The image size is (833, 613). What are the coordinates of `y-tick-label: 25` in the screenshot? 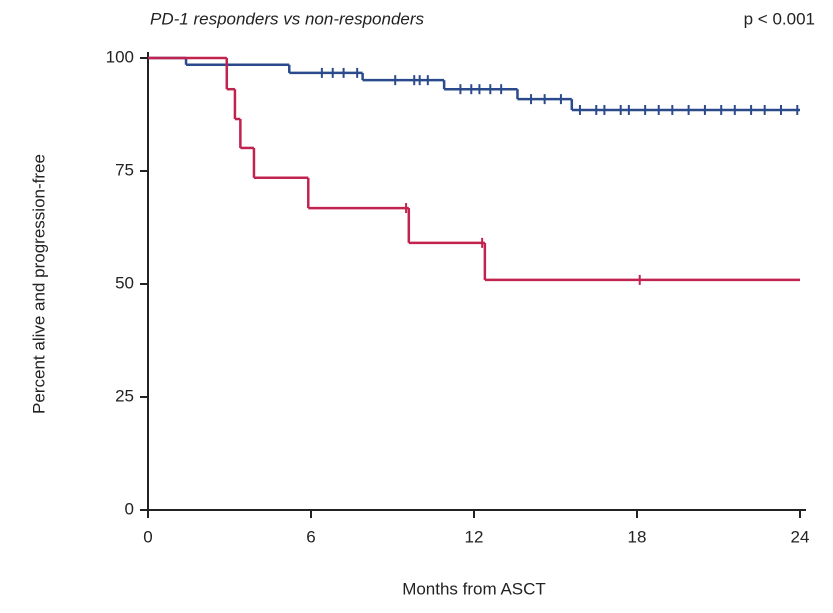 It's located at (124, 395).